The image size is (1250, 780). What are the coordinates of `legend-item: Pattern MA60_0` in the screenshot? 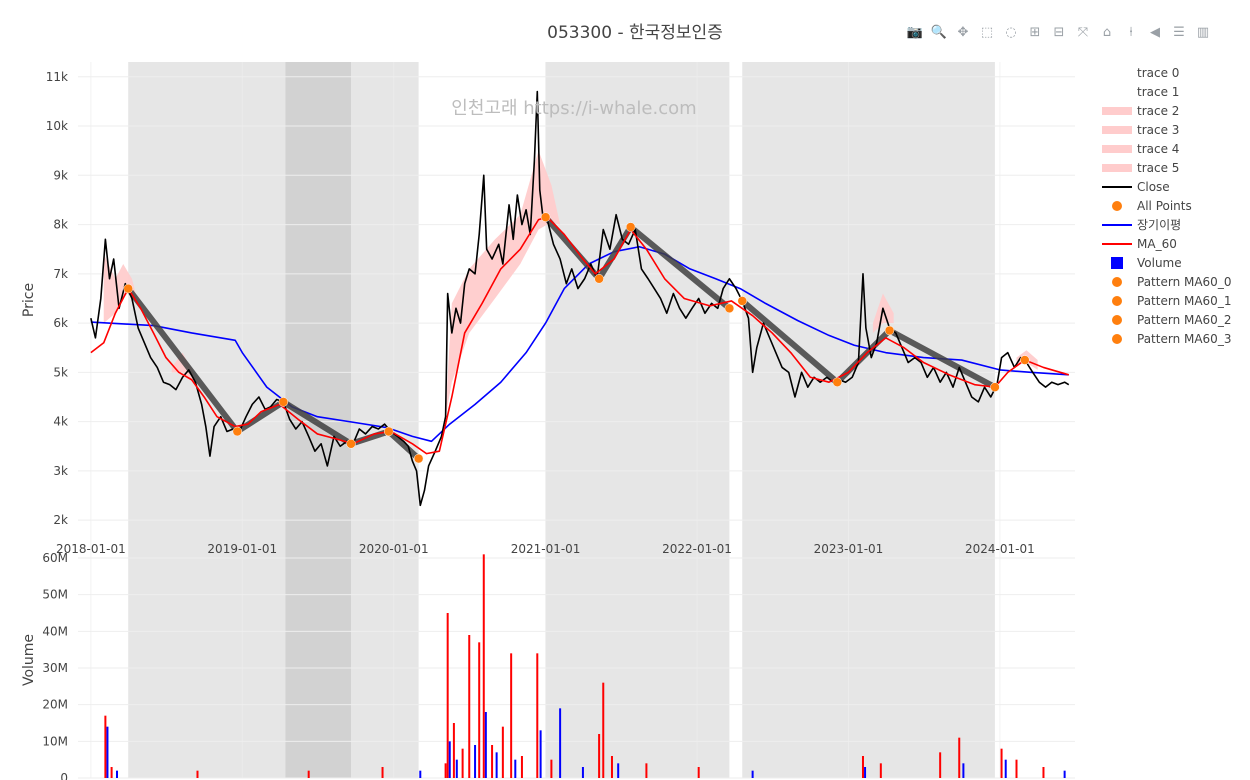 It's located at (1171, 282).